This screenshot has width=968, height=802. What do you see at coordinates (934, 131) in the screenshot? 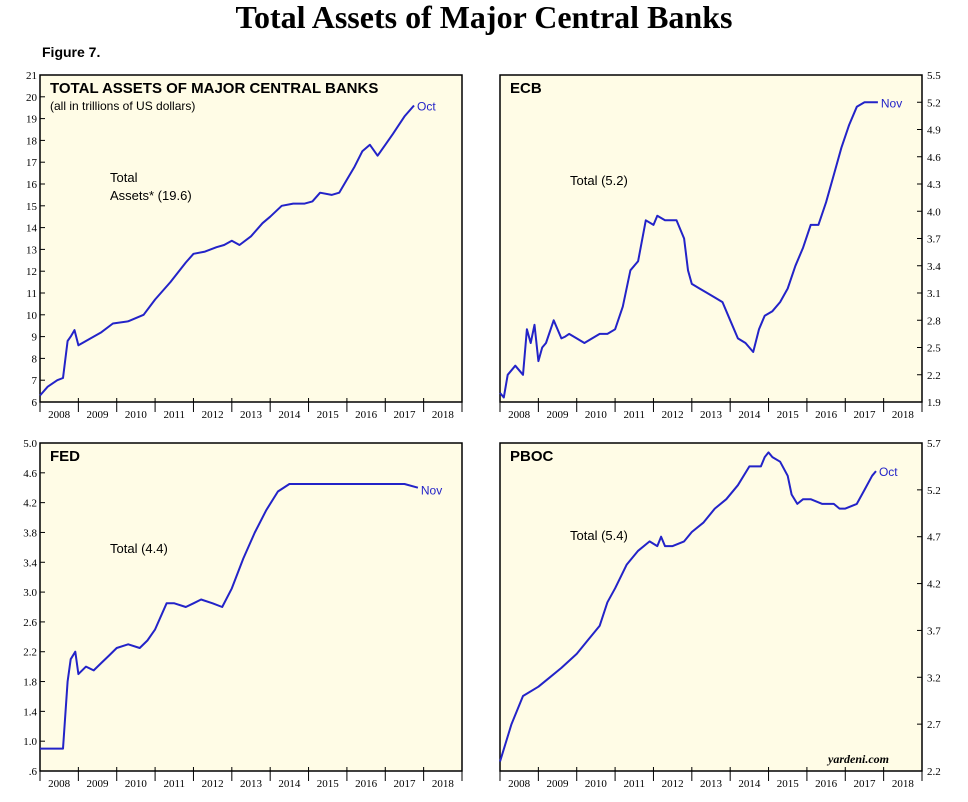
I see `y-tick-label: 4.9` at bounding box center [934, 131].